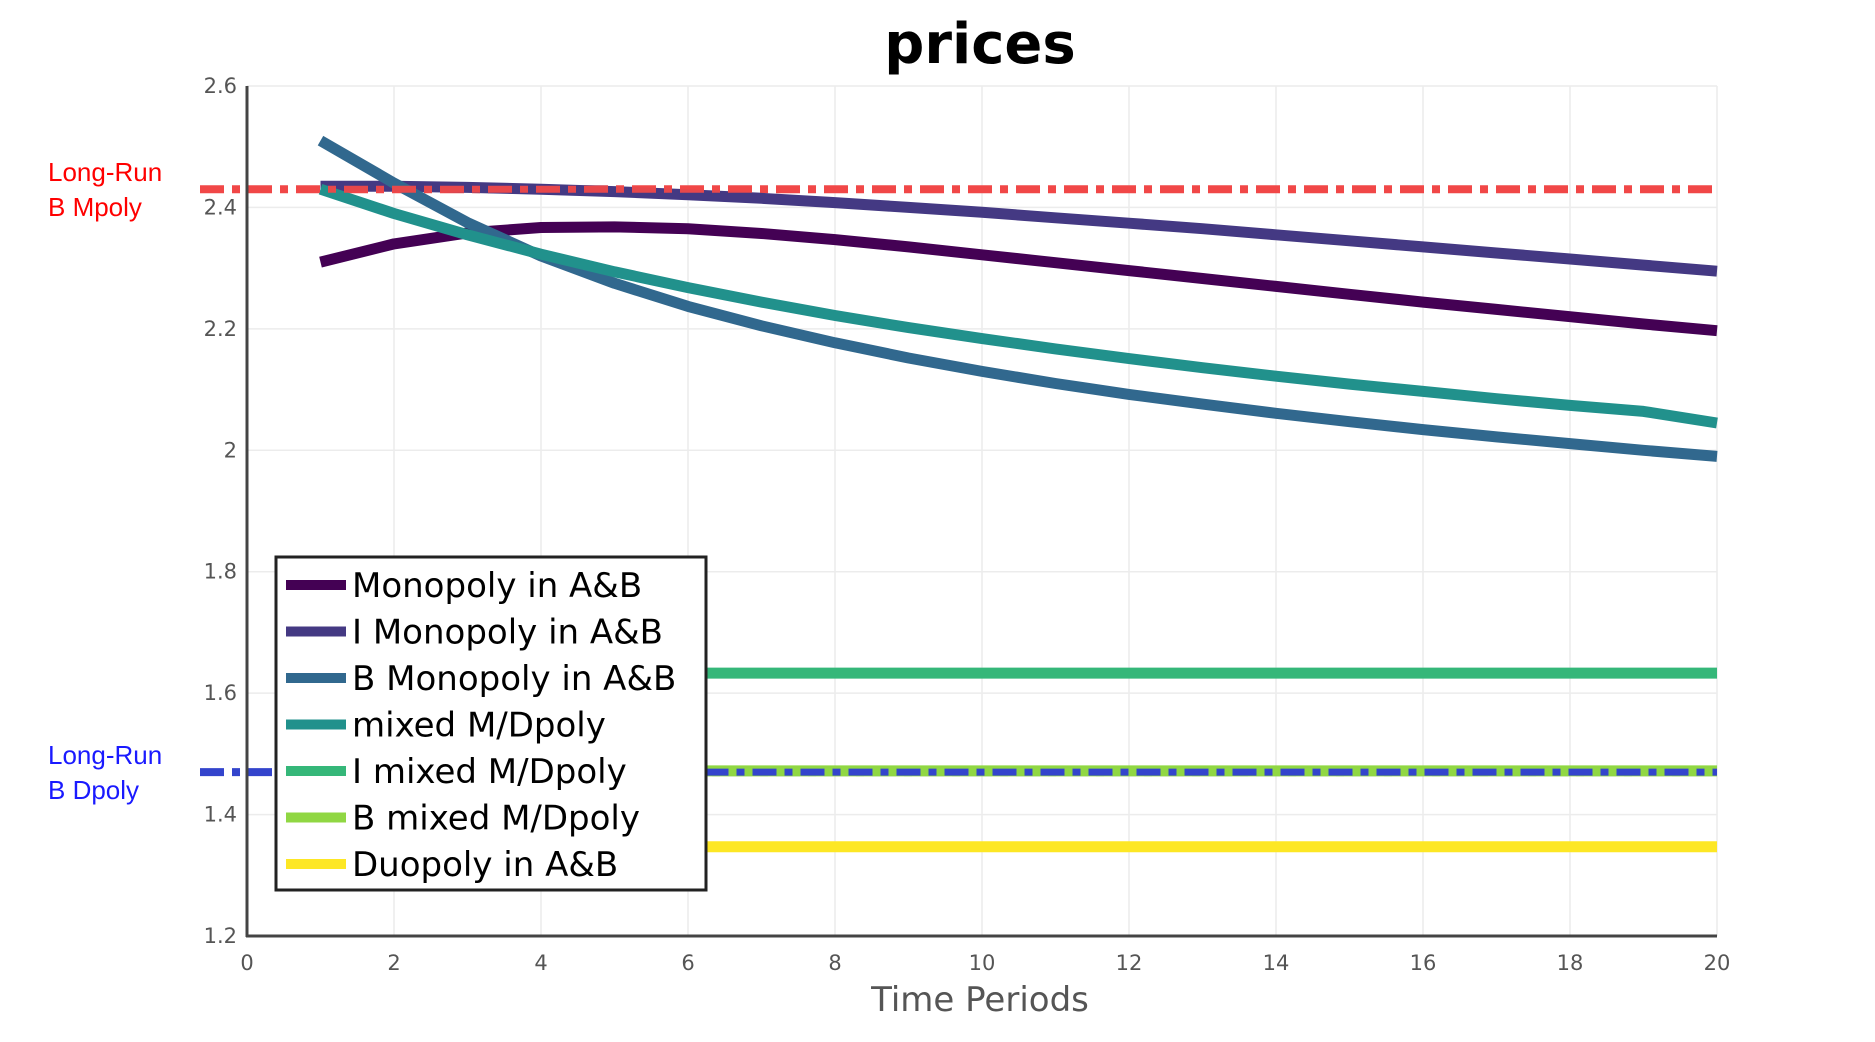  I want to click on reference-label: B Dpoly, so click(93, 790).